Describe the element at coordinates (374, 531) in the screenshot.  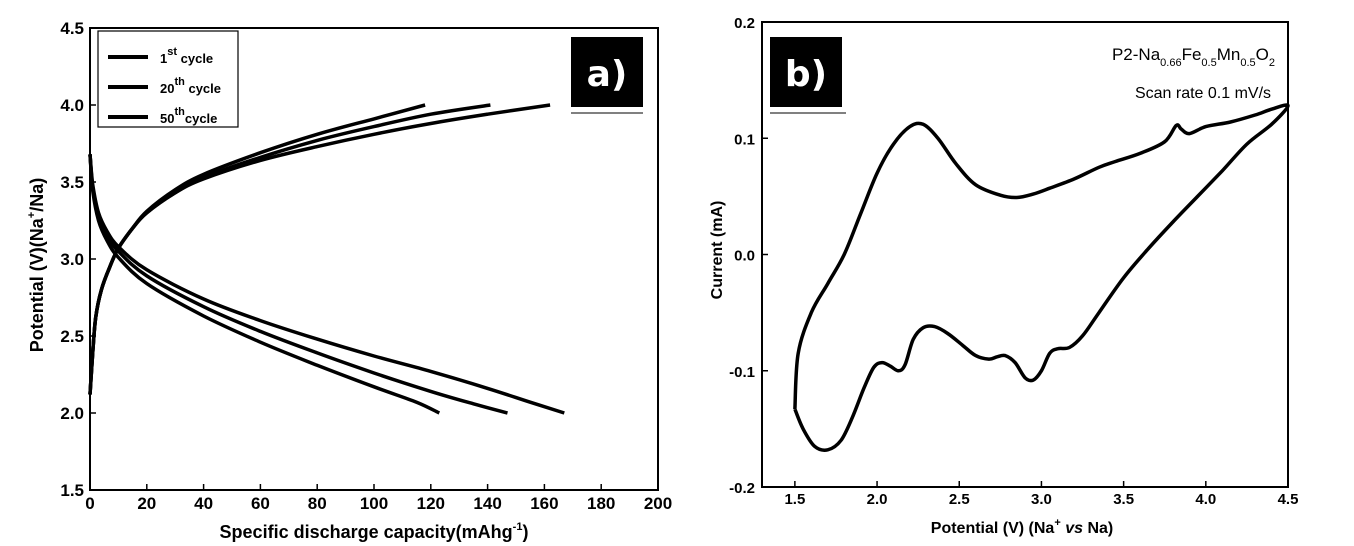
I see `panel-a-x-axis-label: Specific discharge capacity(mAhg-1)` at that location.